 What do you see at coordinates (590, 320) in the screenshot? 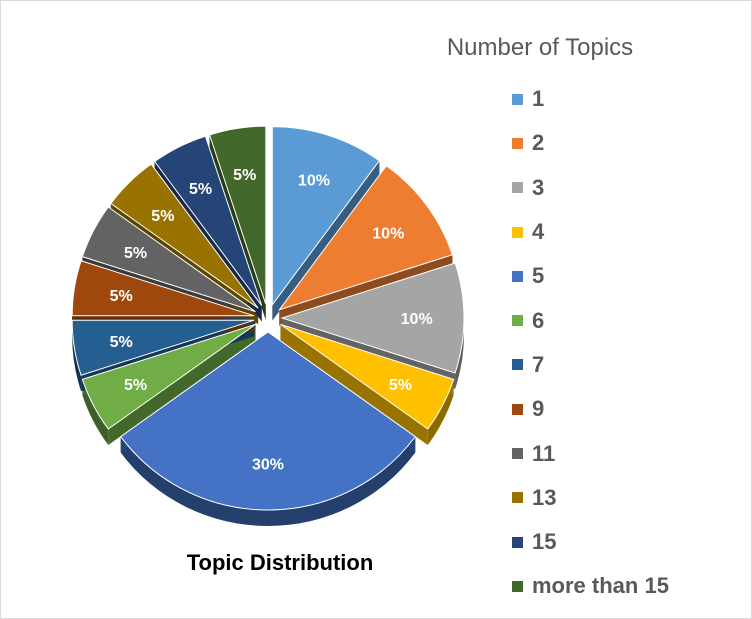
I see `legend-item: 6` at bounding box center [590, 320].